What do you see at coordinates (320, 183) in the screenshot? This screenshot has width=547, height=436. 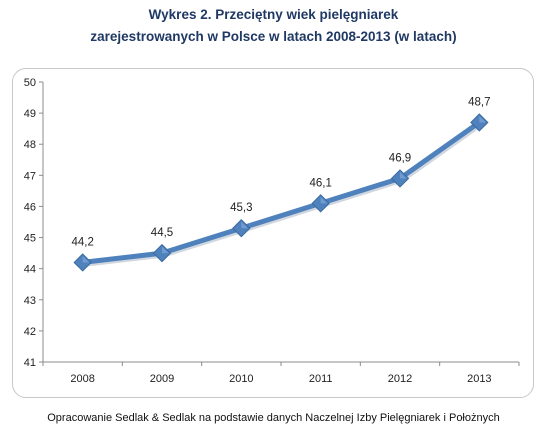 I see `data-label: 46,1` at bounding box center [320, 183].